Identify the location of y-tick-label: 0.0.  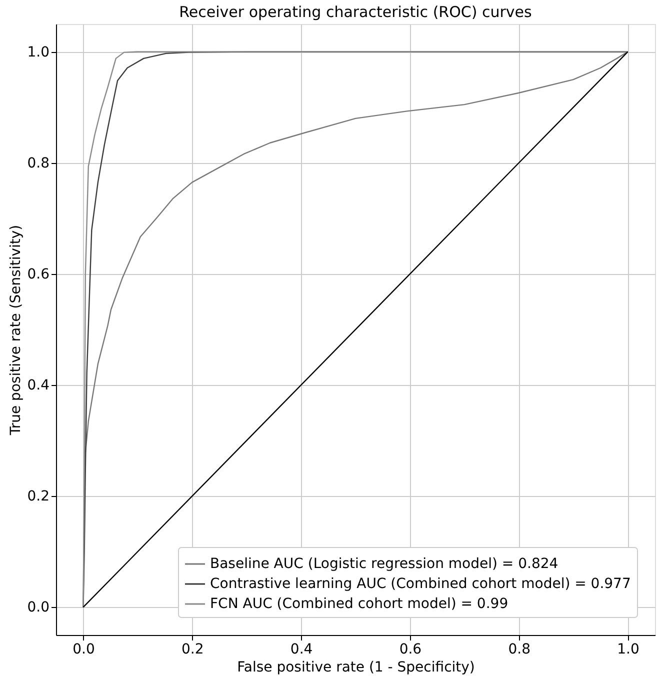
(38, 608).